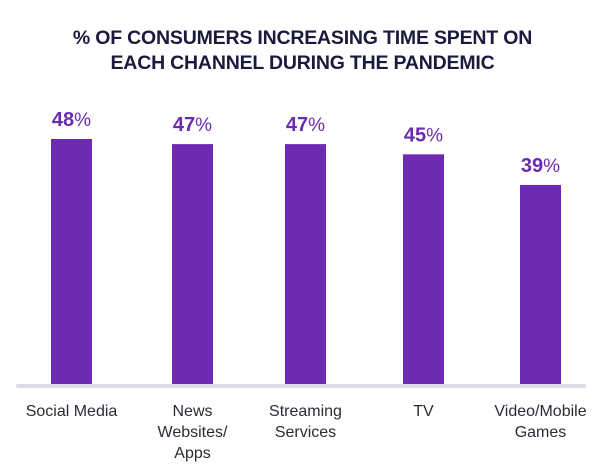 This screenshot has height=470, width=605. What do you see at coordinates (305, 422) in the screenshot?
I see `category-label: Streaming Services` at bounding box center [305, 422].